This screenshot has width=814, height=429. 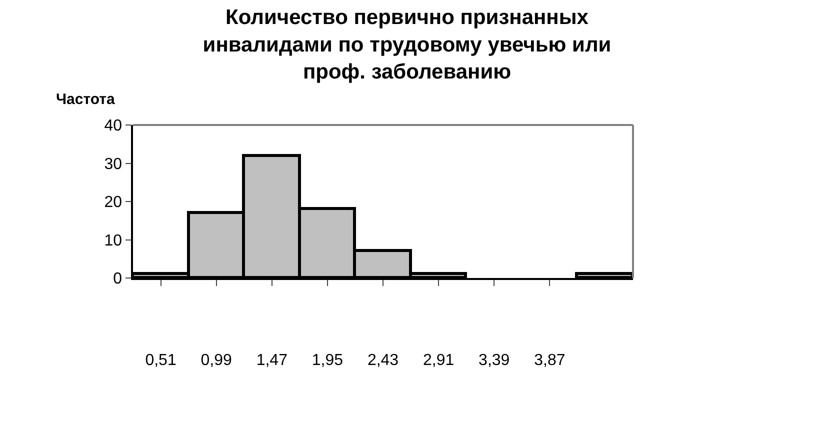 What do you see at coordinates (438, 360) in the screenshot?
I see `x-tick-label: 2,91` at bounding box center [438, 360].